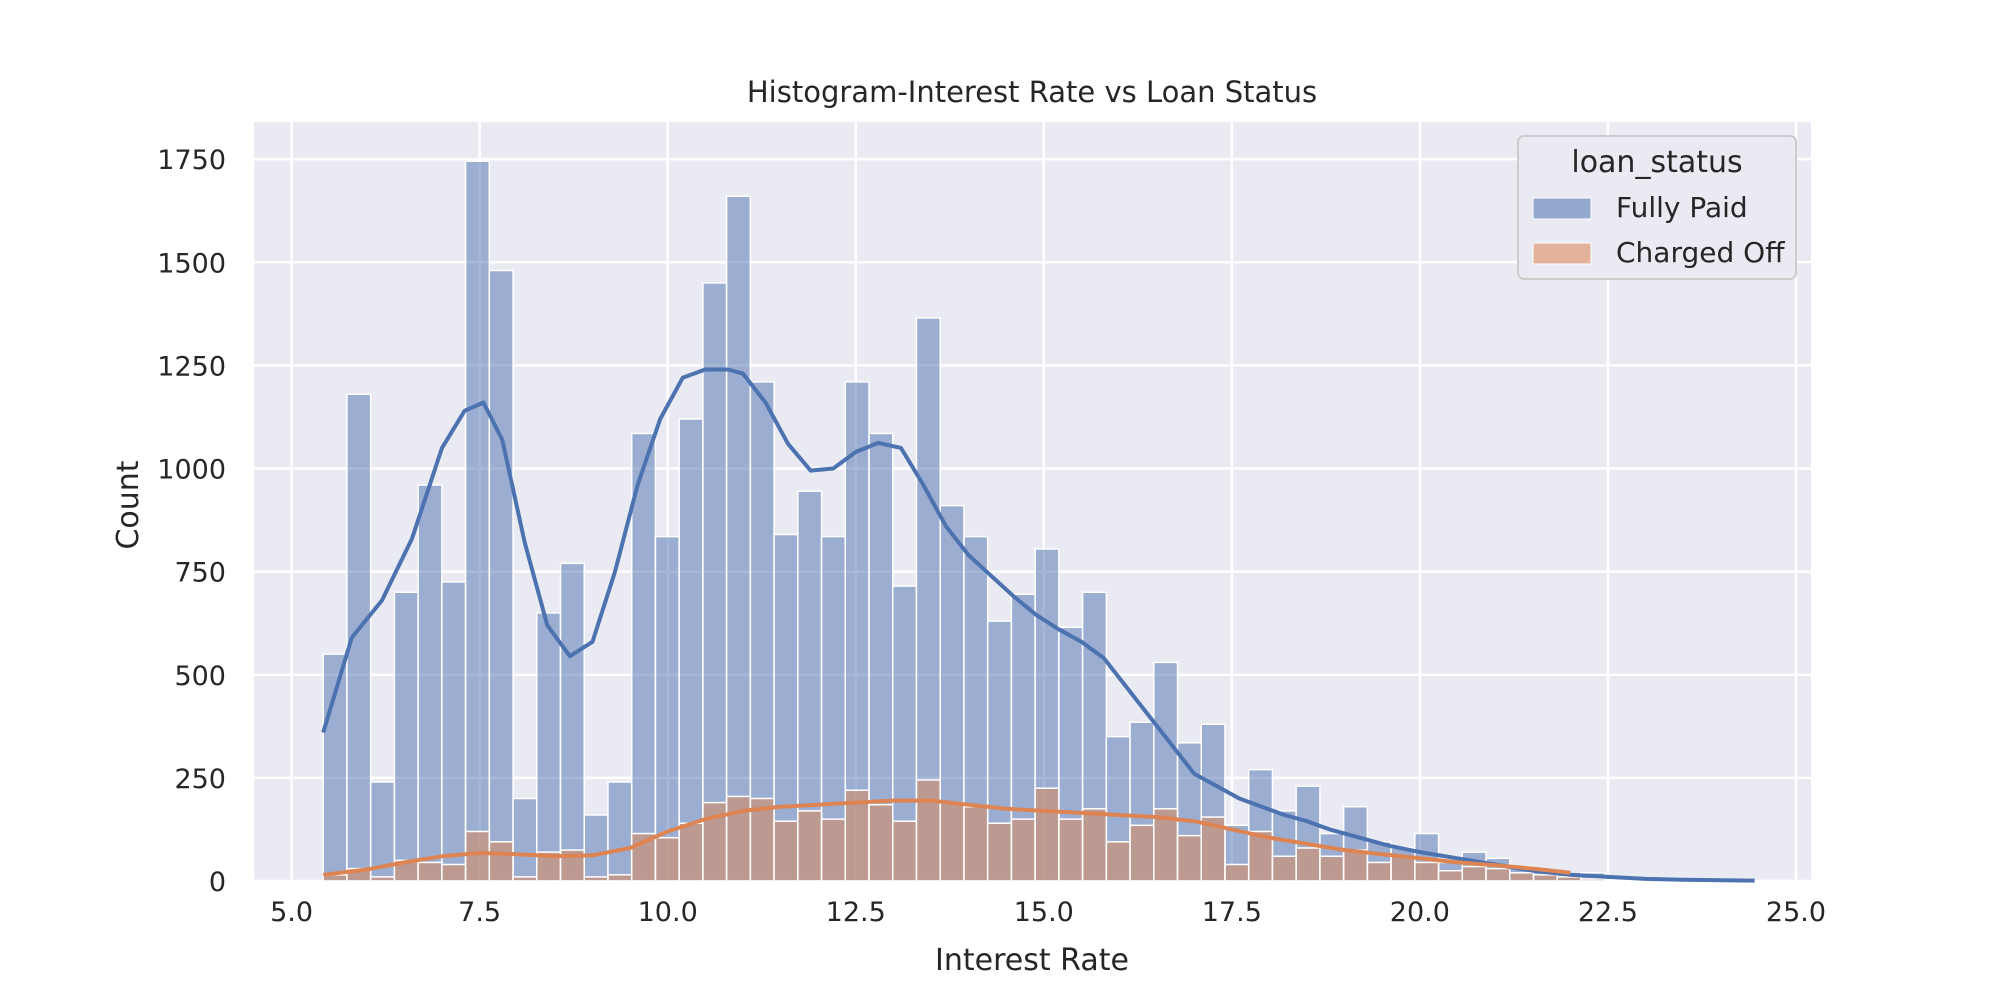 The width and height of the screenshot is (2000, 1000). What do you see at coordinates (479, 912) in the screenshot?
I see `x-tick-label: 7.5` at bounding box center [479, 912].